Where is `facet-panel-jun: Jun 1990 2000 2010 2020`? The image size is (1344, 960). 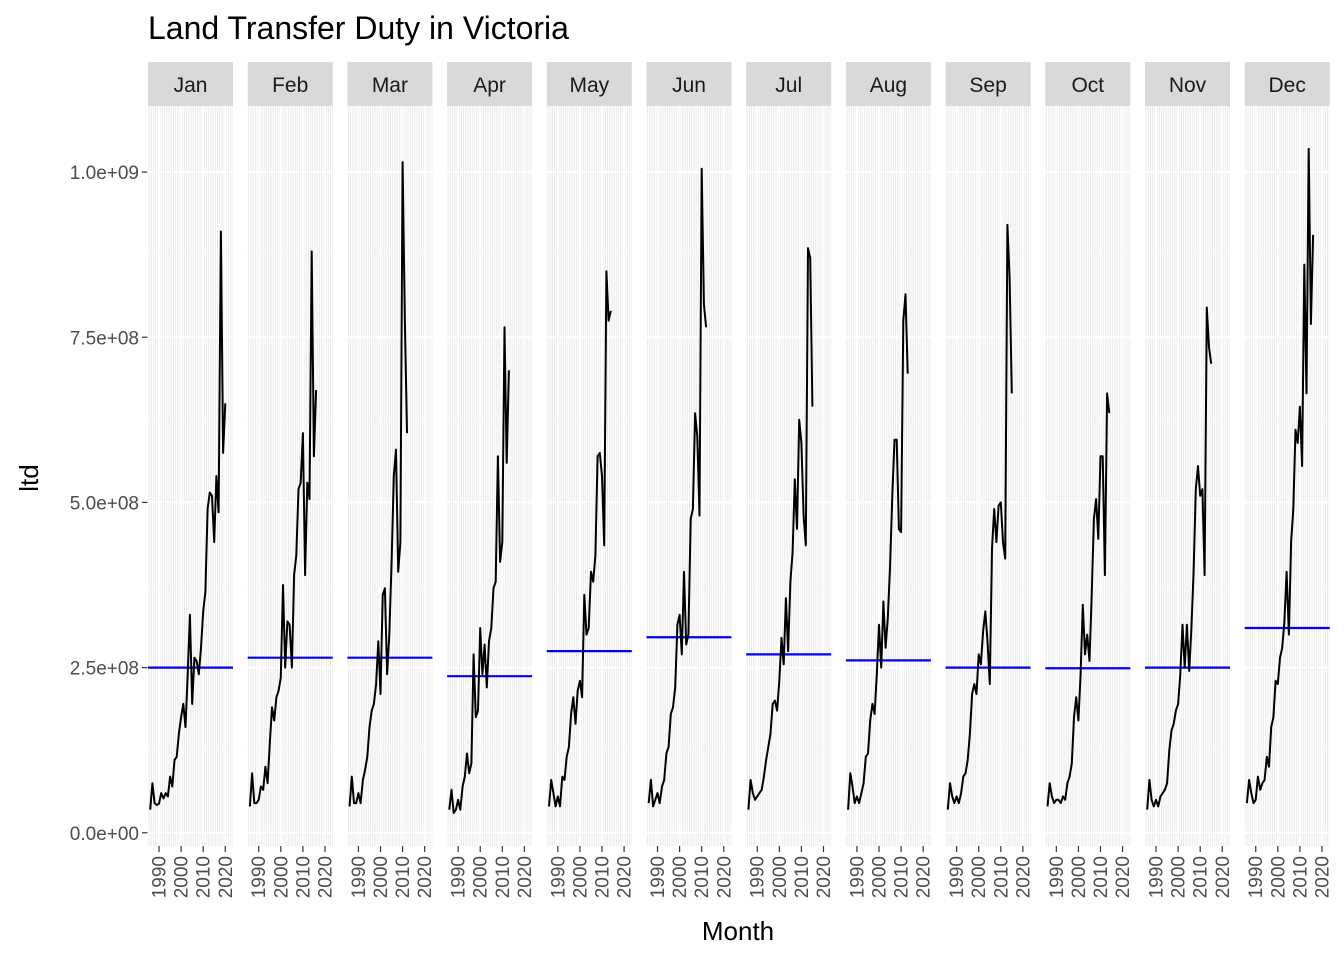
facet-panel-jun: Jun 1990 2000 2010 2020 is located at coordinates (690, 480).